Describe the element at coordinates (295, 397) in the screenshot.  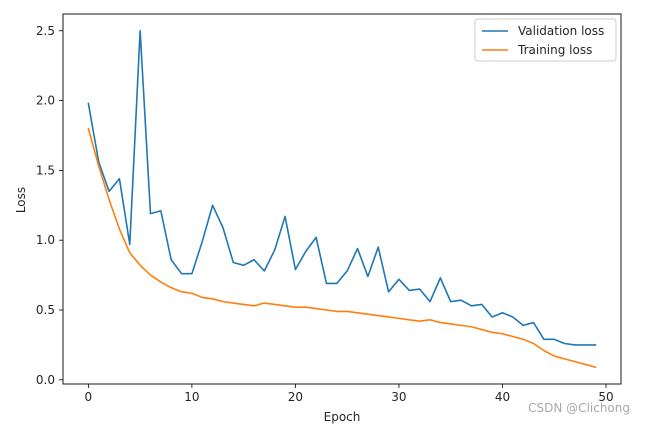
I see `x-tick-label: 20` at that location.